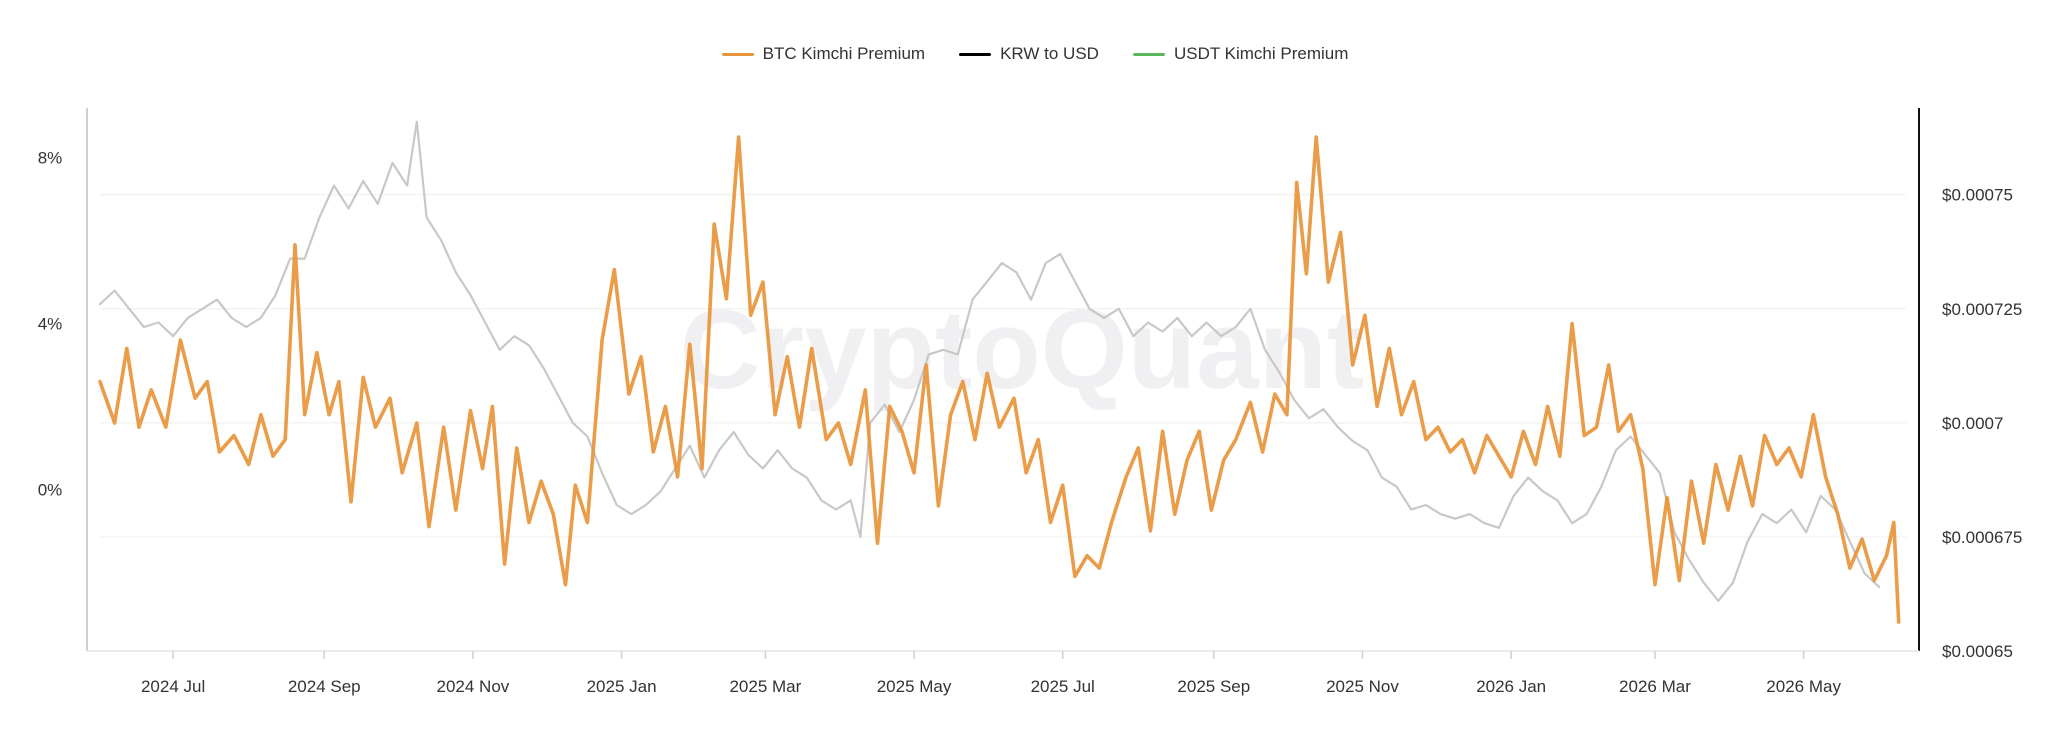 The height and width of the screenshot is (732, 2070). Describe the element at coordinates (765, 686) in the screenshot. I see `x-tick-label: 2025 Mar` at that location.